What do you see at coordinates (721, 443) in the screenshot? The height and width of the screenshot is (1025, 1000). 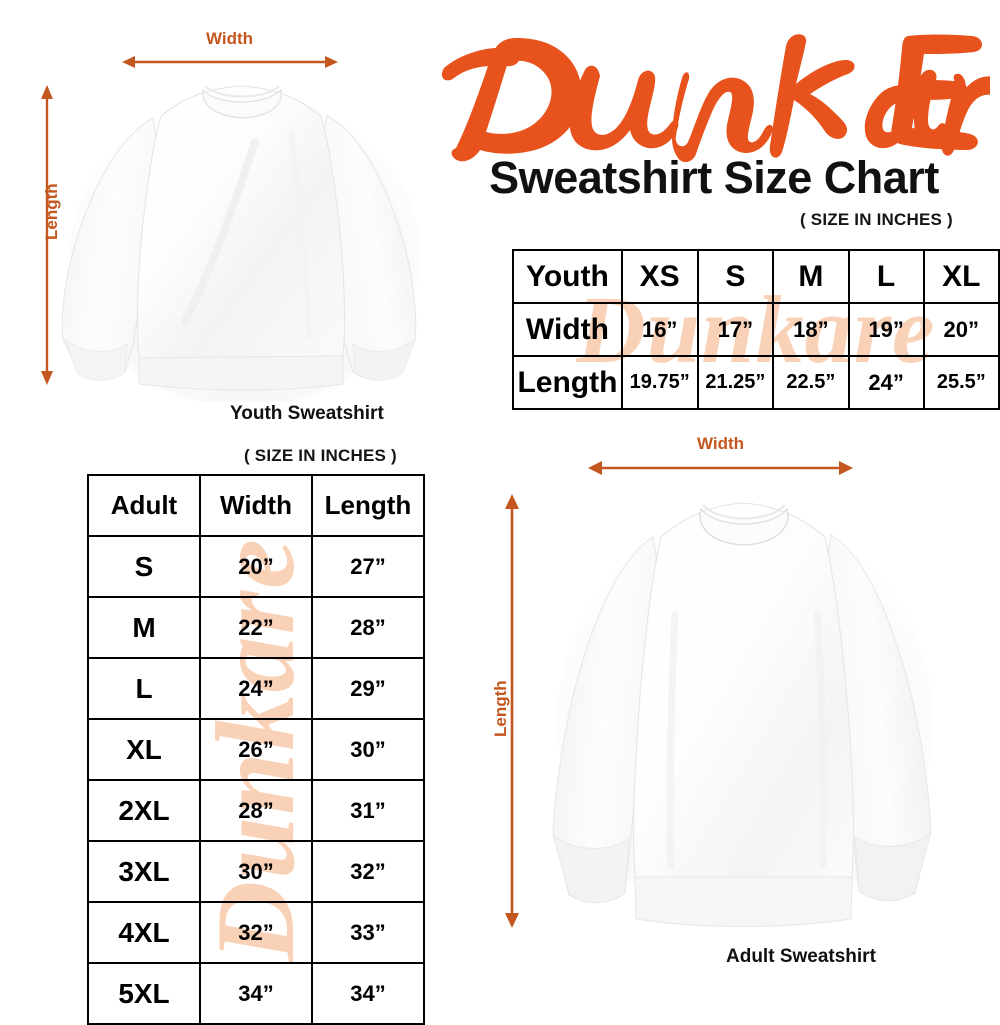 I see `adult-width-label: Width` at bounding box center [721, 443].